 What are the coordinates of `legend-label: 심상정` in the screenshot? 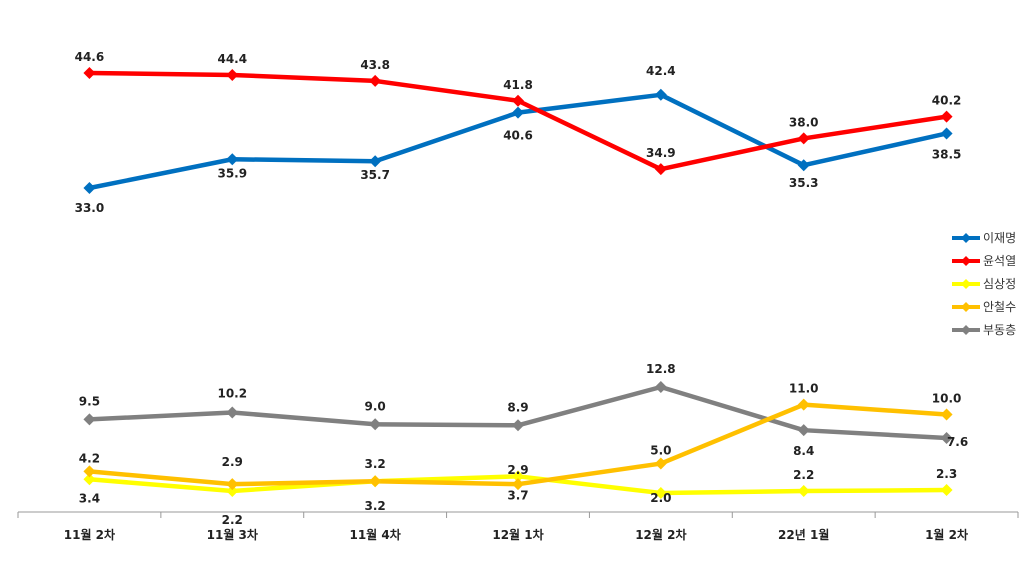 It's located at (999, 284).